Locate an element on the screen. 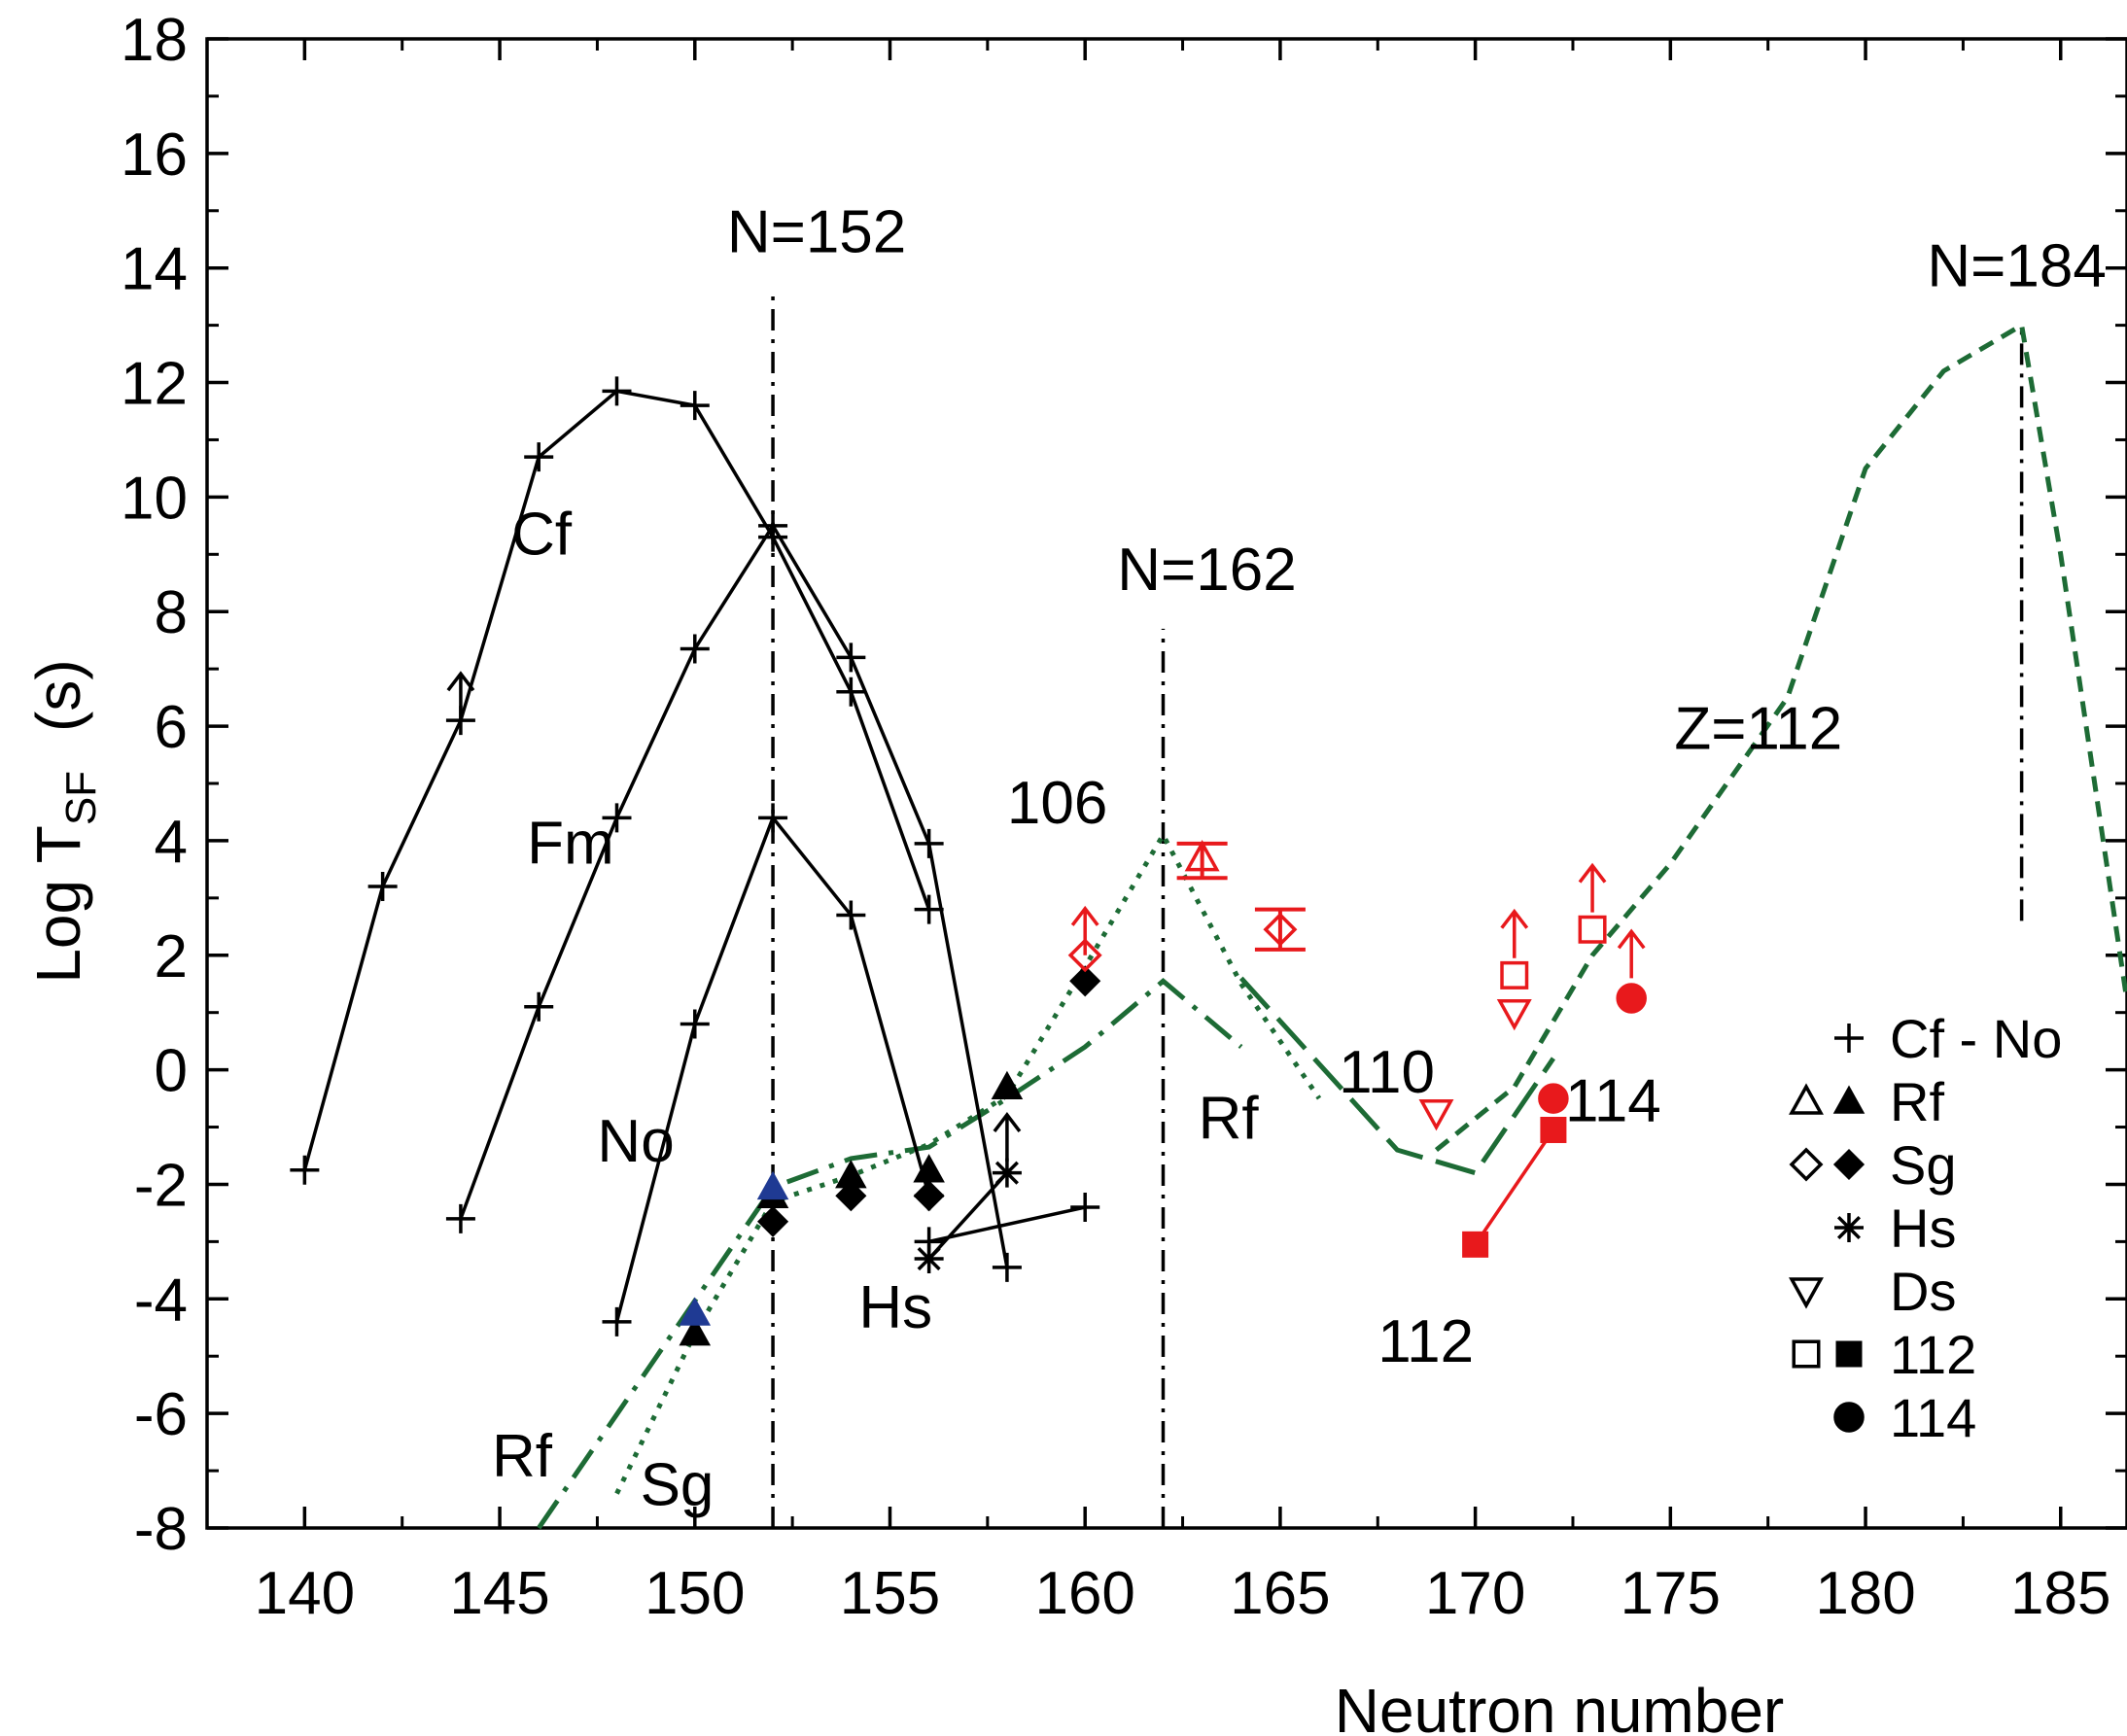  y-tick-label: 4 is located at coordinates (171, 843).